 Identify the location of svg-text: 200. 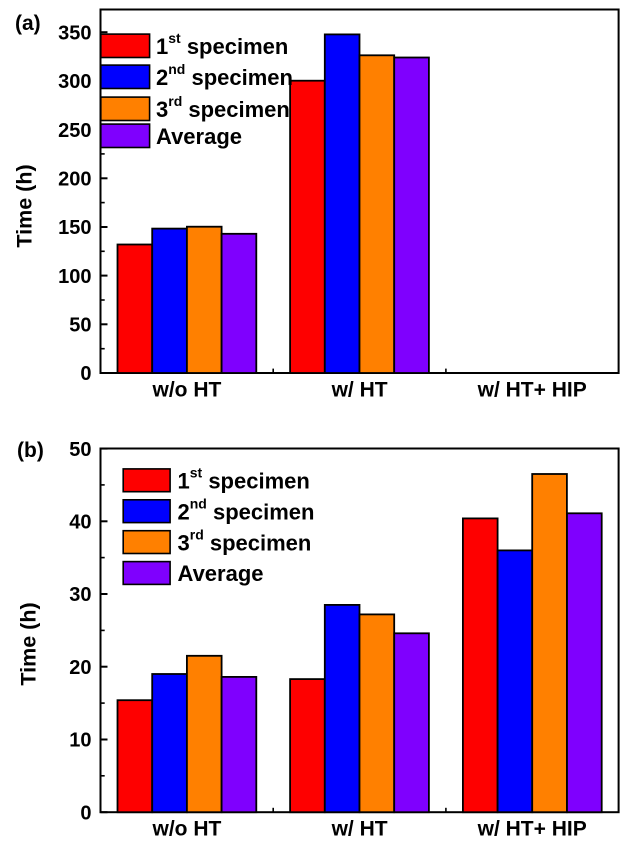
(74, 180).